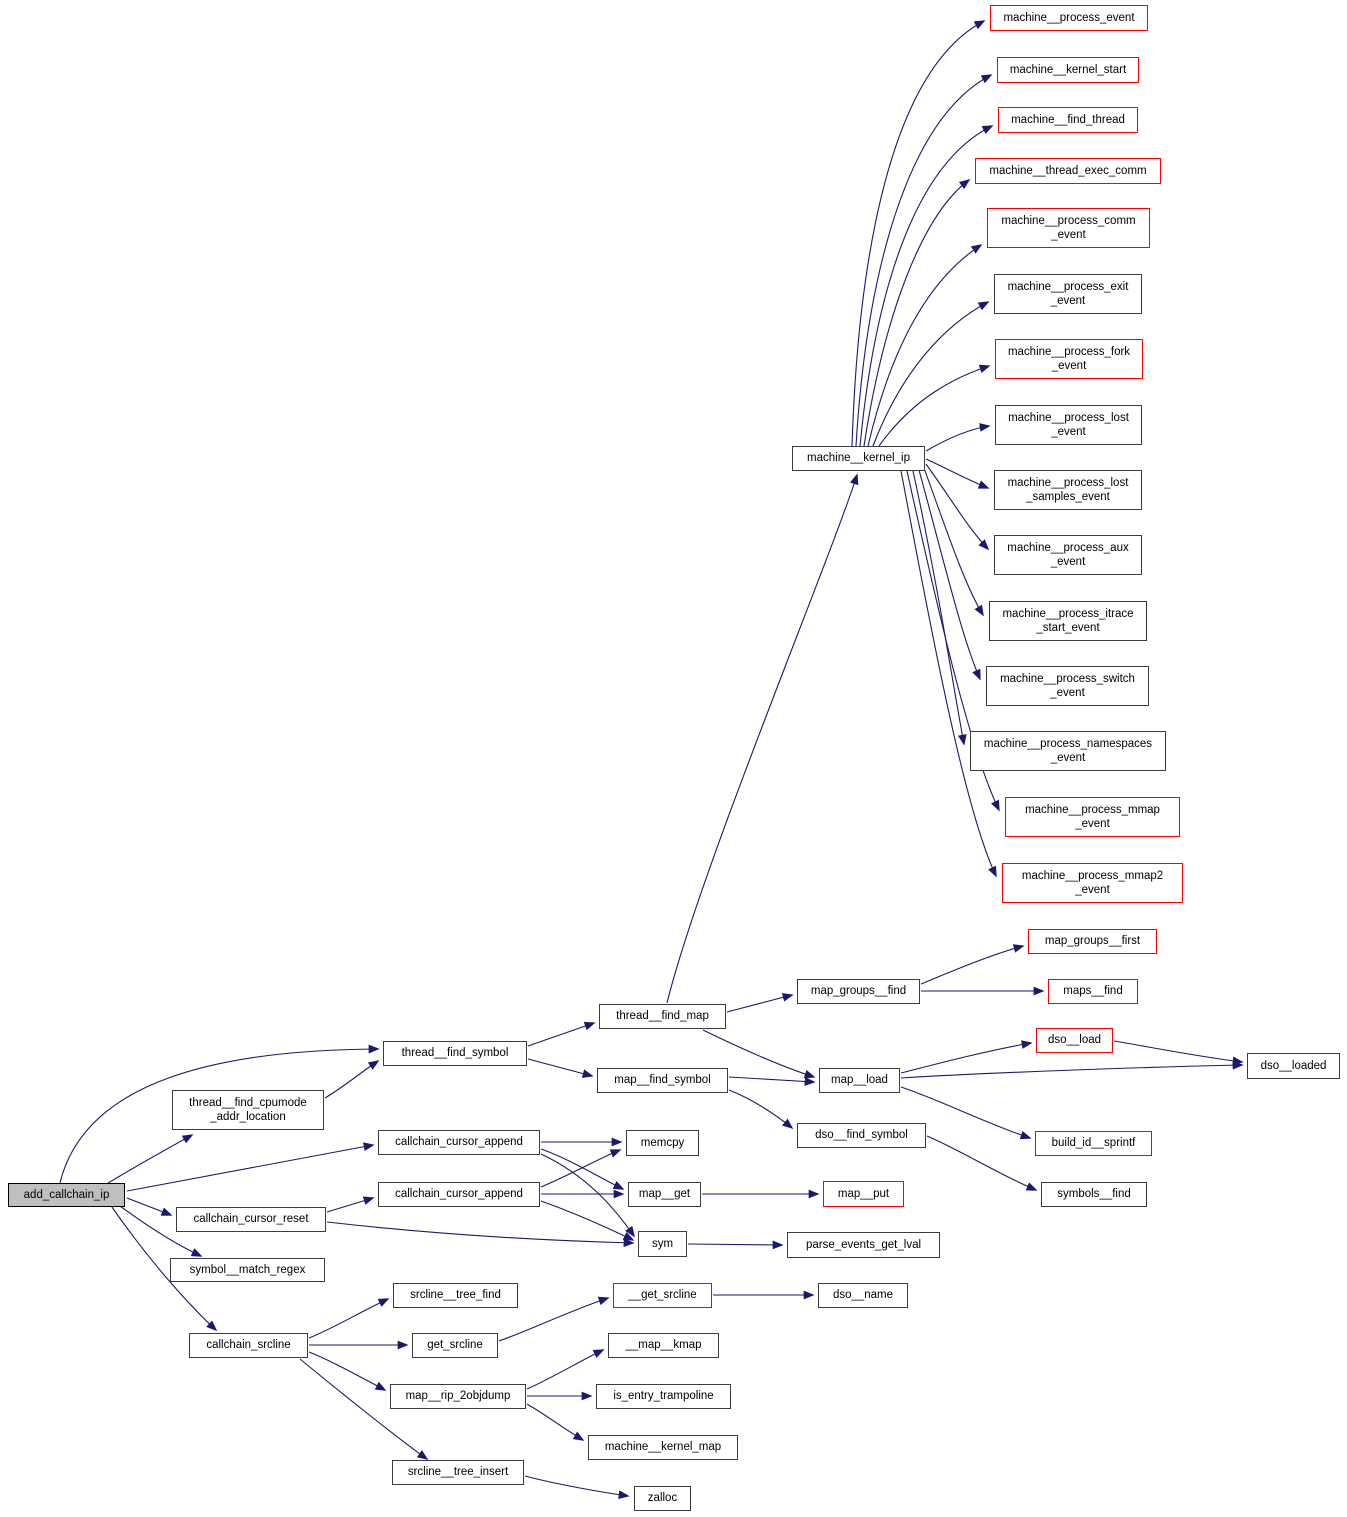 The width and height of the screenshot is (1347, 1517). I want to click on node-machine__process_event: machine__process_event, so click(1069, 18).